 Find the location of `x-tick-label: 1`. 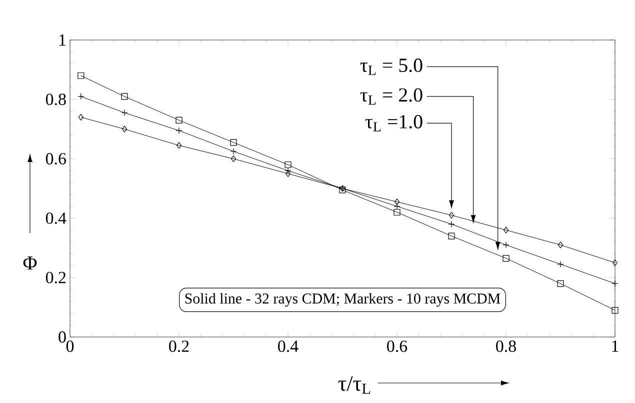

x-tick-label: 1 is located at coordinates (615, 346).